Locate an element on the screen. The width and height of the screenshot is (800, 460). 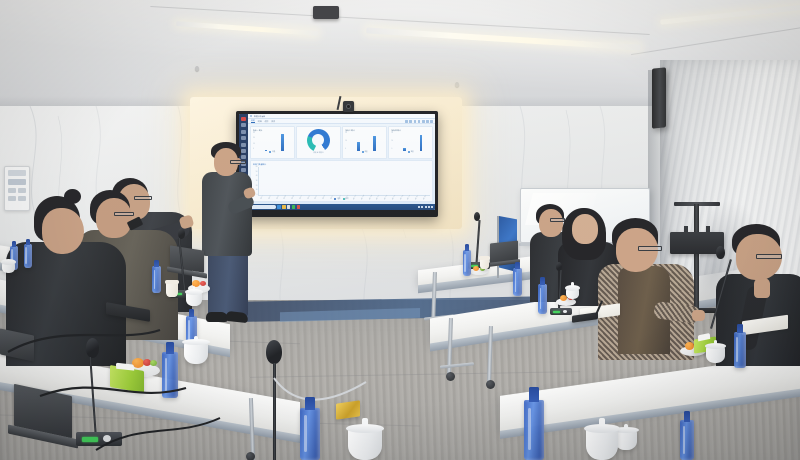
kpi-card-1: 指标一 统计 30 20 10 0 is located at coordinates (272, 142).